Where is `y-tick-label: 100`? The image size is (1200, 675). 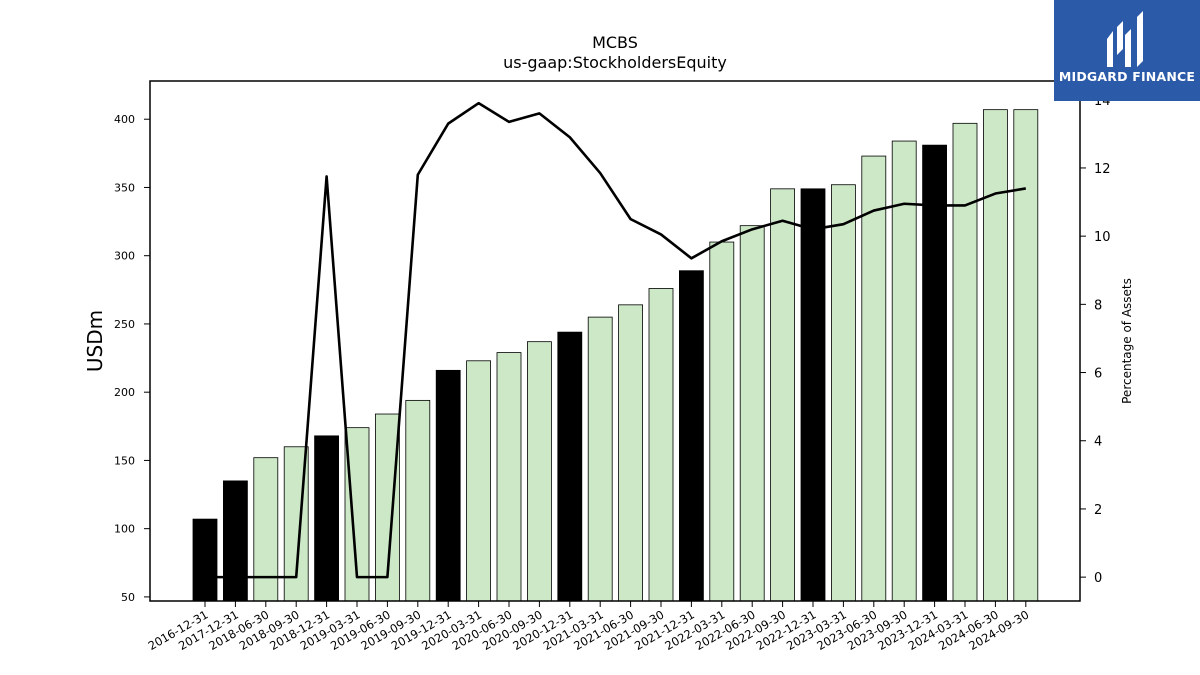
y-tick-label: 100 is located at coordinates (124, 529).